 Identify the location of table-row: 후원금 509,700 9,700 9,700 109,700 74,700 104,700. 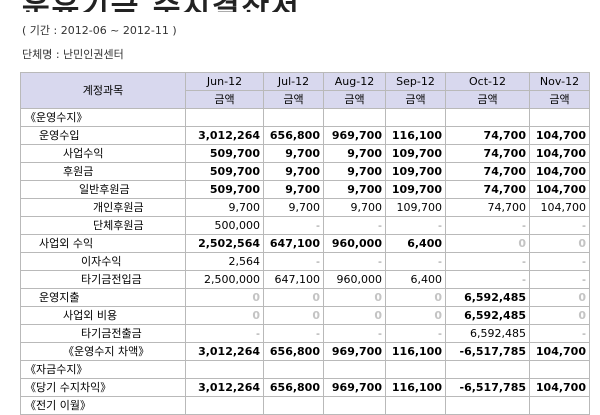
(305, 171).